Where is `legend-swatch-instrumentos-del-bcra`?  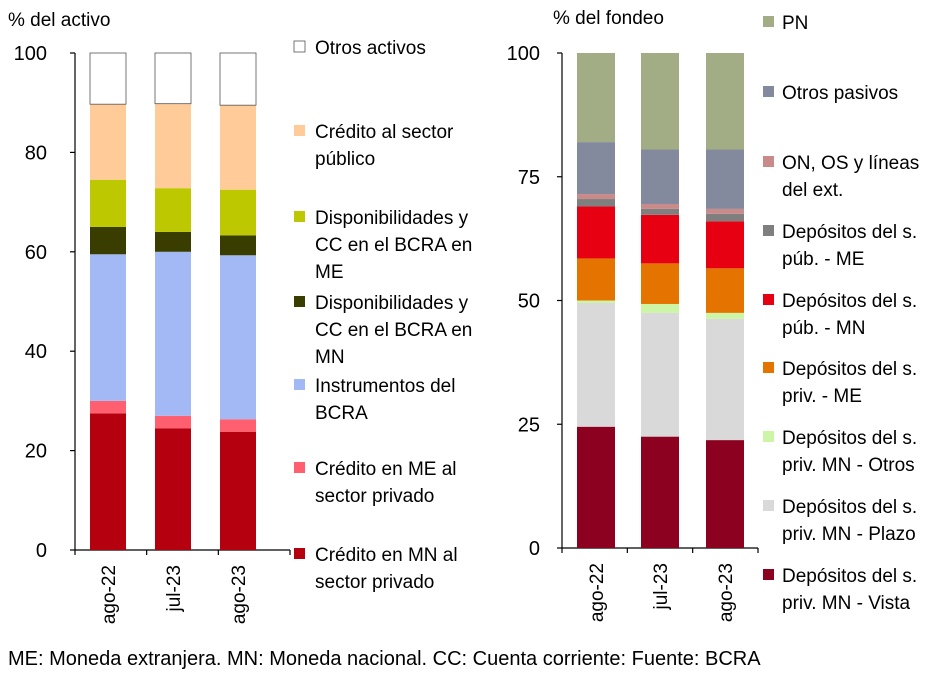
legend-swatch-instrumentos-del-bcra is located at coordinates (299, 384).